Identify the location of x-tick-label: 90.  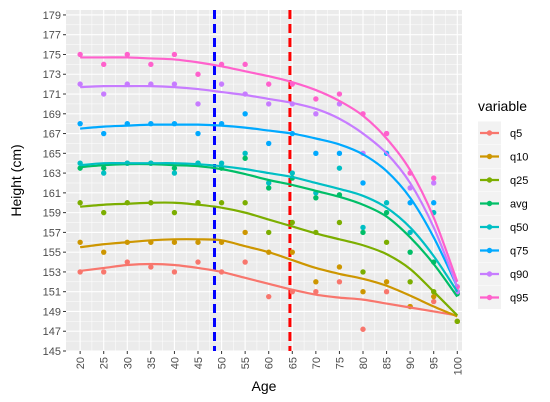
(411, 363).